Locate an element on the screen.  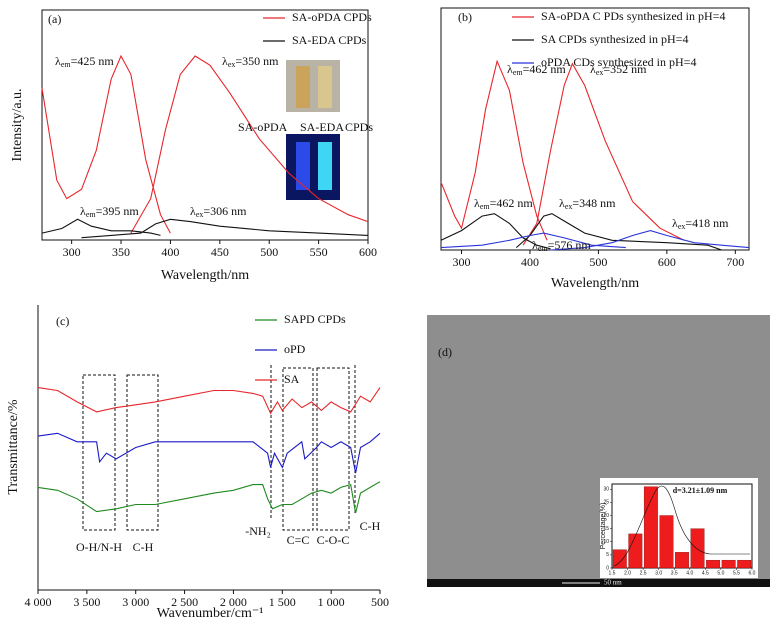
band-label: O-H/N-H is located at coordinates (99, 547).